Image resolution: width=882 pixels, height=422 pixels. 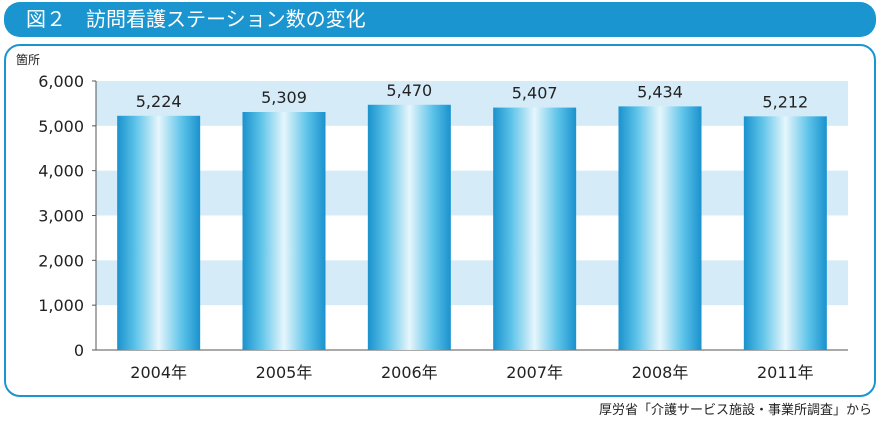 I want to click on y-tick-label: 4,000, so click(x=61, y=171).